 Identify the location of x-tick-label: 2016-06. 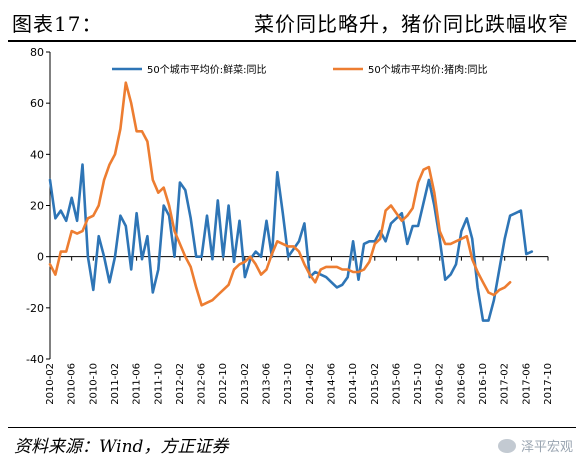
(461, 384).